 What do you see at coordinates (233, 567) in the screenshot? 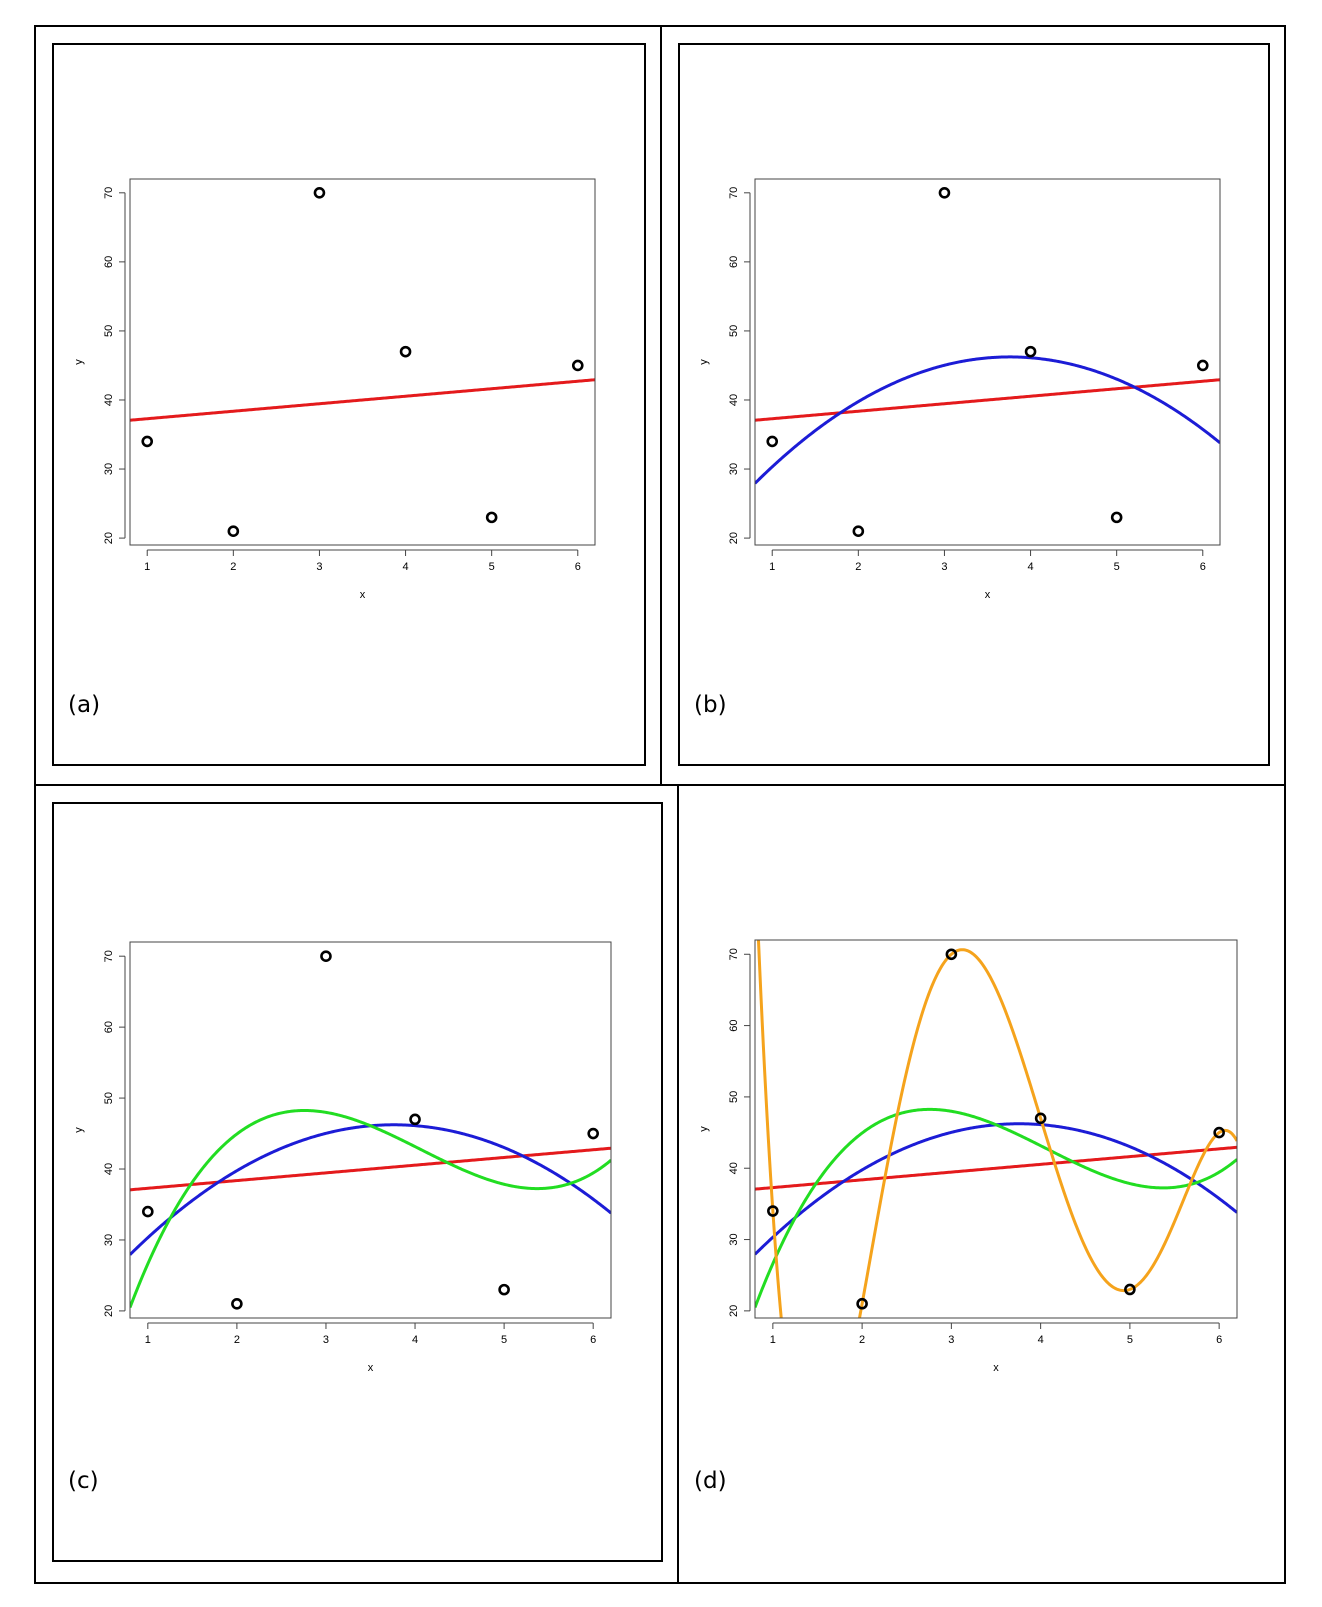
I see `panel-a-x-tick-label: 2` at bounding box center [233, 567].